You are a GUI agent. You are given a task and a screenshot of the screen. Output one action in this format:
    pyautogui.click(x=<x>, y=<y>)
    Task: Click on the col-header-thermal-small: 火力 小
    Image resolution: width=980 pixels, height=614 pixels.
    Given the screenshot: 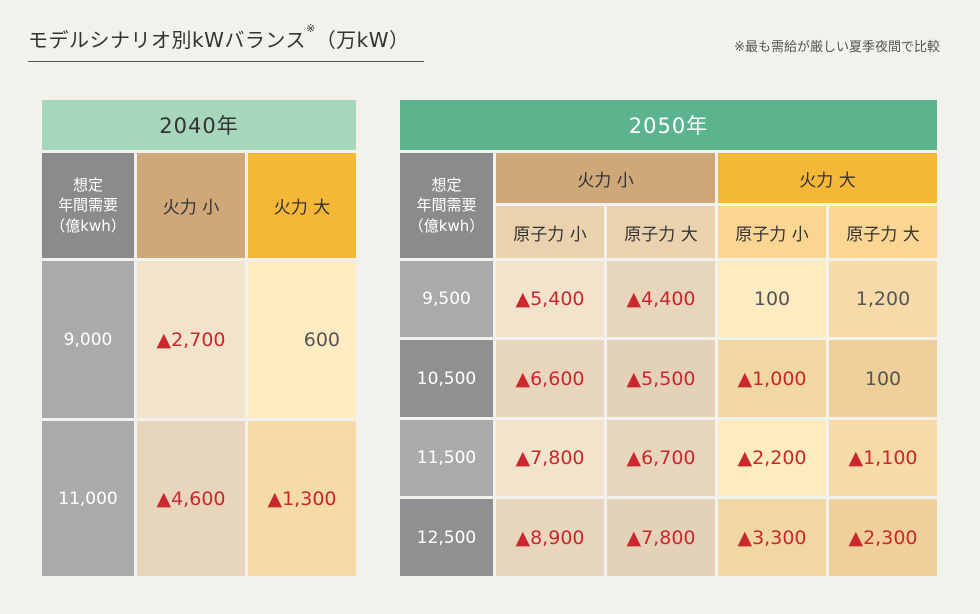 What is the action you would take?
    pyautogui.click(x=191, y=205)
    